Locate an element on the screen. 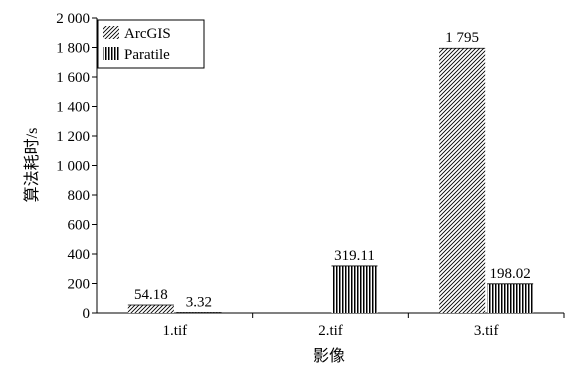 This screenshot has width=579, height=369. y-tick-label: 600 is located at coordinates (79, 226).